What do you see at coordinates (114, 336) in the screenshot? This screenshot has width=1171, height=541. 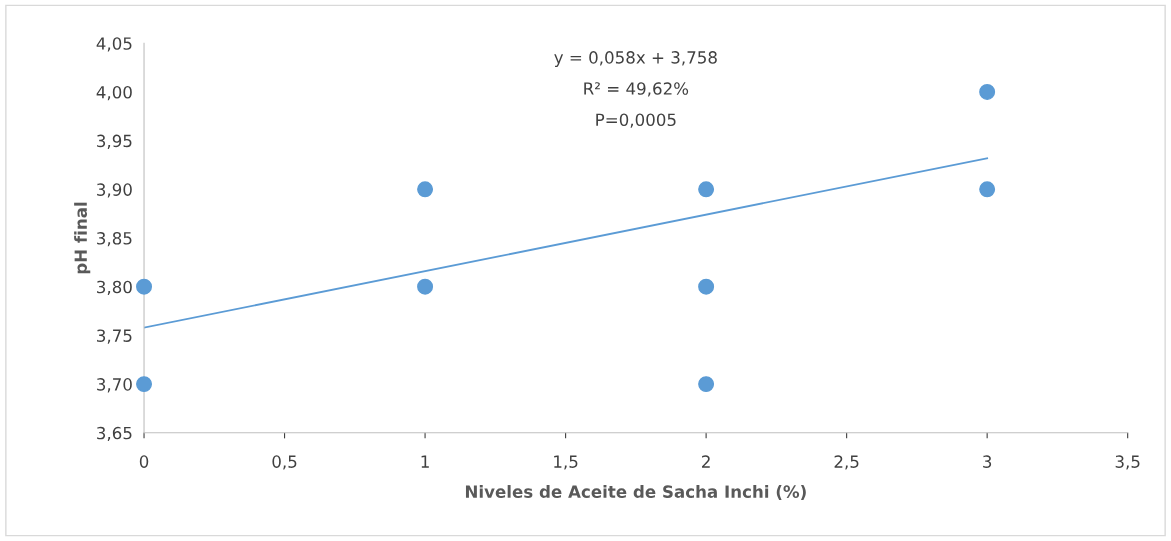 I see `y-tick-label: 3,75` at bounding box center [114, 336].